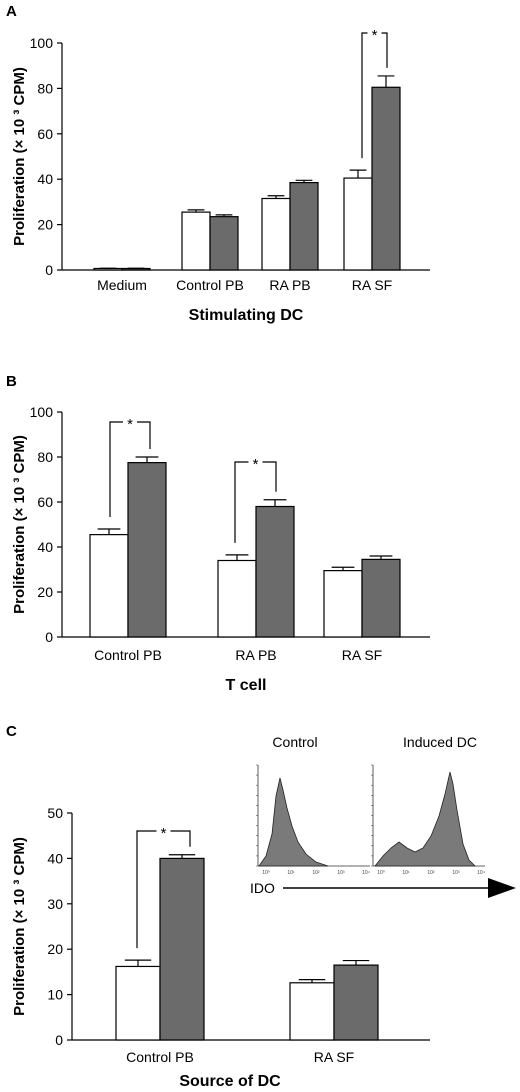 The width and height of the screenshot is (520, 1092). Describe the element at coordinates (502, 888) in the screenshot. I see `ido-arrow-head` at that location.